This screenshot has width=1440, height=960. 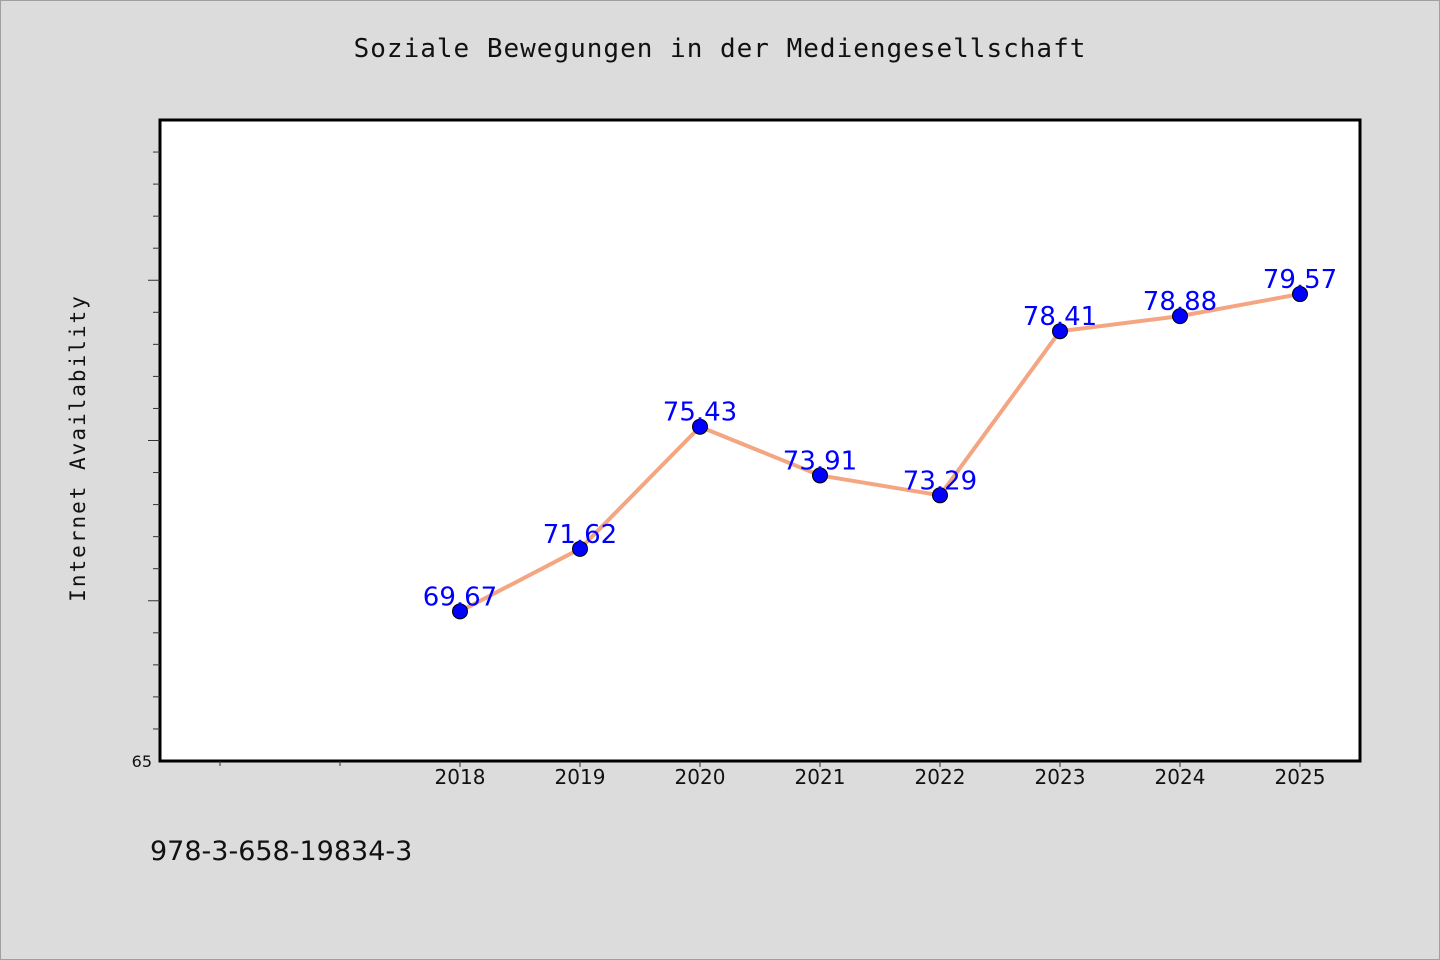 I want to click on y-axis-ticks: 65, so click(x=146, y=461).